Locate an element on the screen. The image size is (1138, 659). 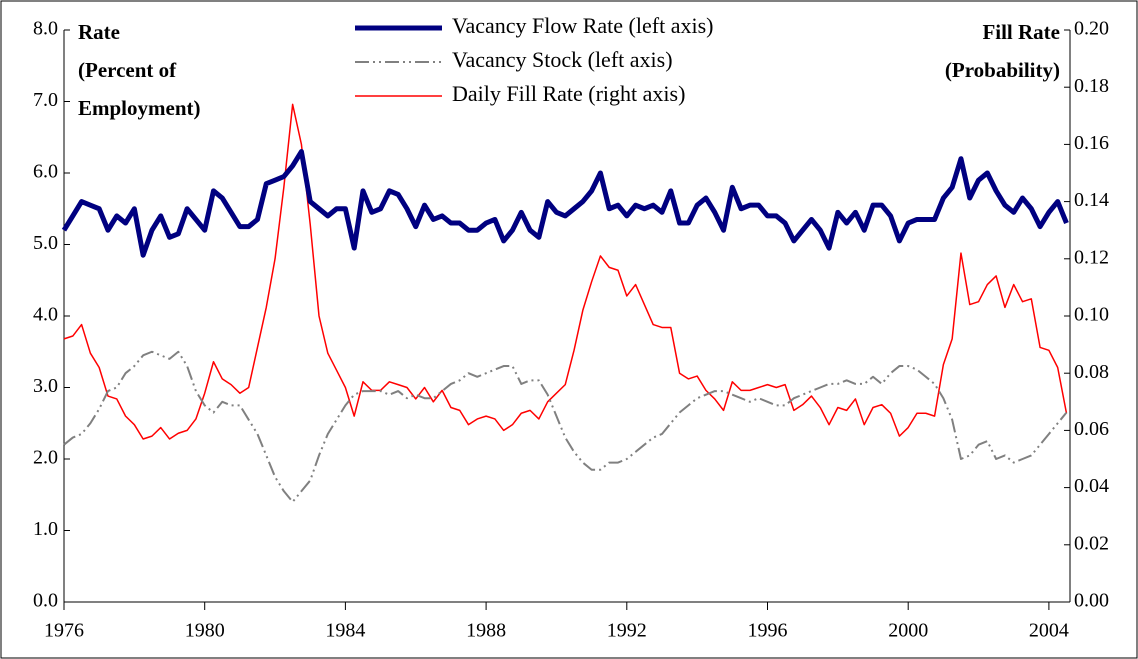
y2-tick-label: 0.08 is located at coordinates (1091, 372).